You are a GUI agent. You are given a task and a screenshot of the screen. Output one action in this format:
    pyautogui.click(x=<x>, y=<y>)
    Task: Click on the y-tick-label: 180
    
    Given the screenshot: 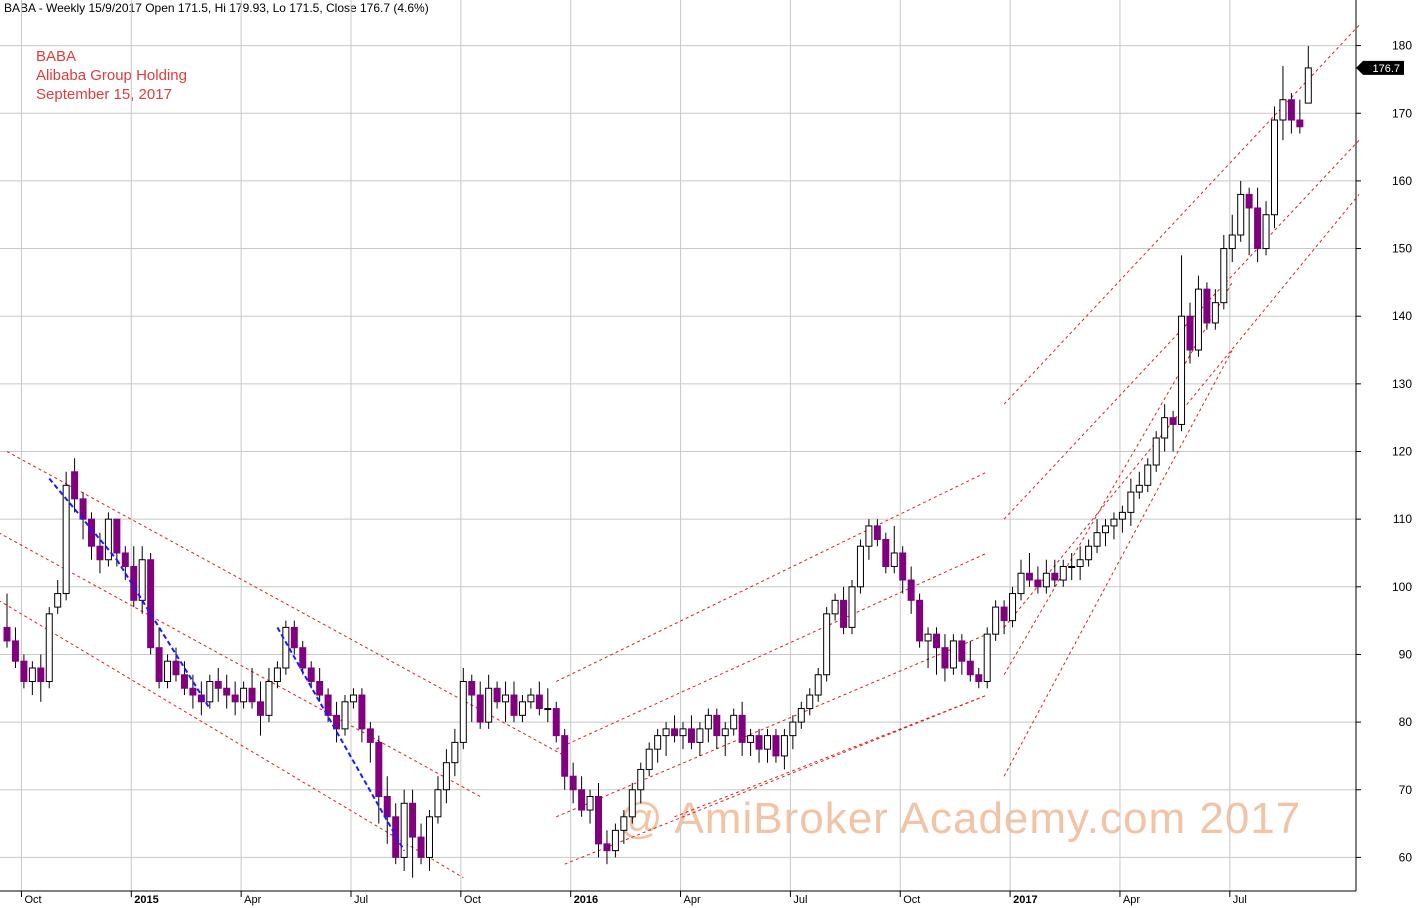 What is the action you would take?
    pyautogui.click(x=1402, y=46)
    